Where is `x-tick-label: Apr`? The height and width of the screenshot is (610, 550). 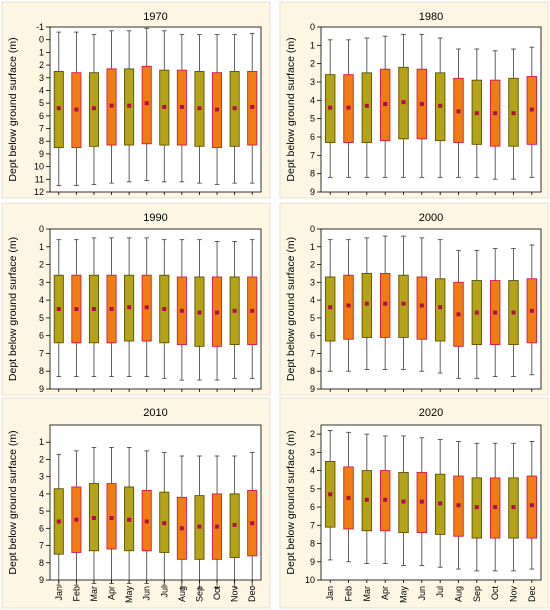 x-tick-label: Apr is located at coordinates (385, 593).